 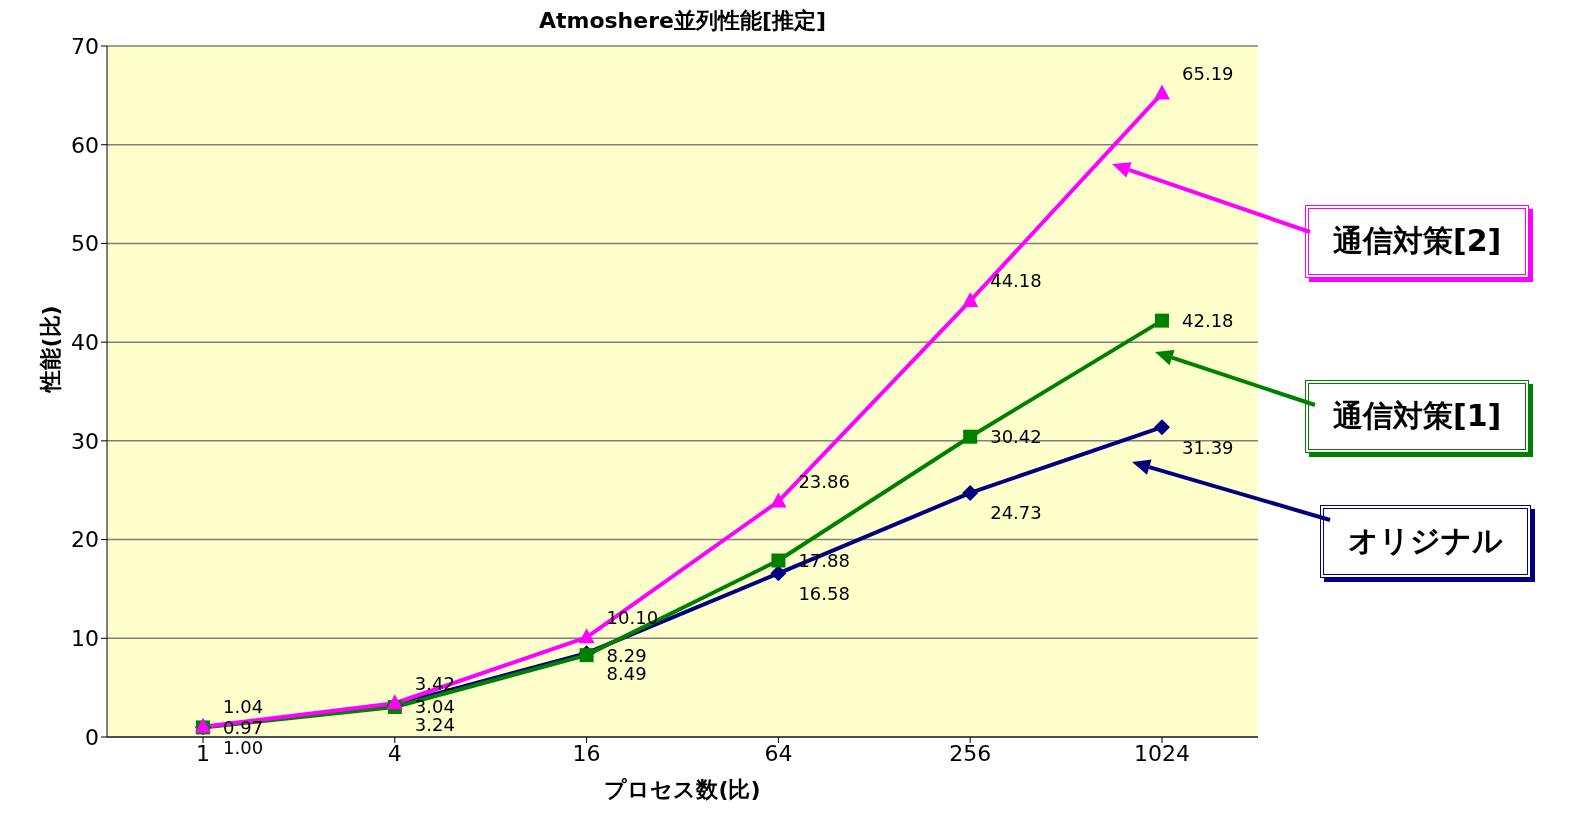 I want to click on y-tick-label: 70, so click(x=85, y=46).